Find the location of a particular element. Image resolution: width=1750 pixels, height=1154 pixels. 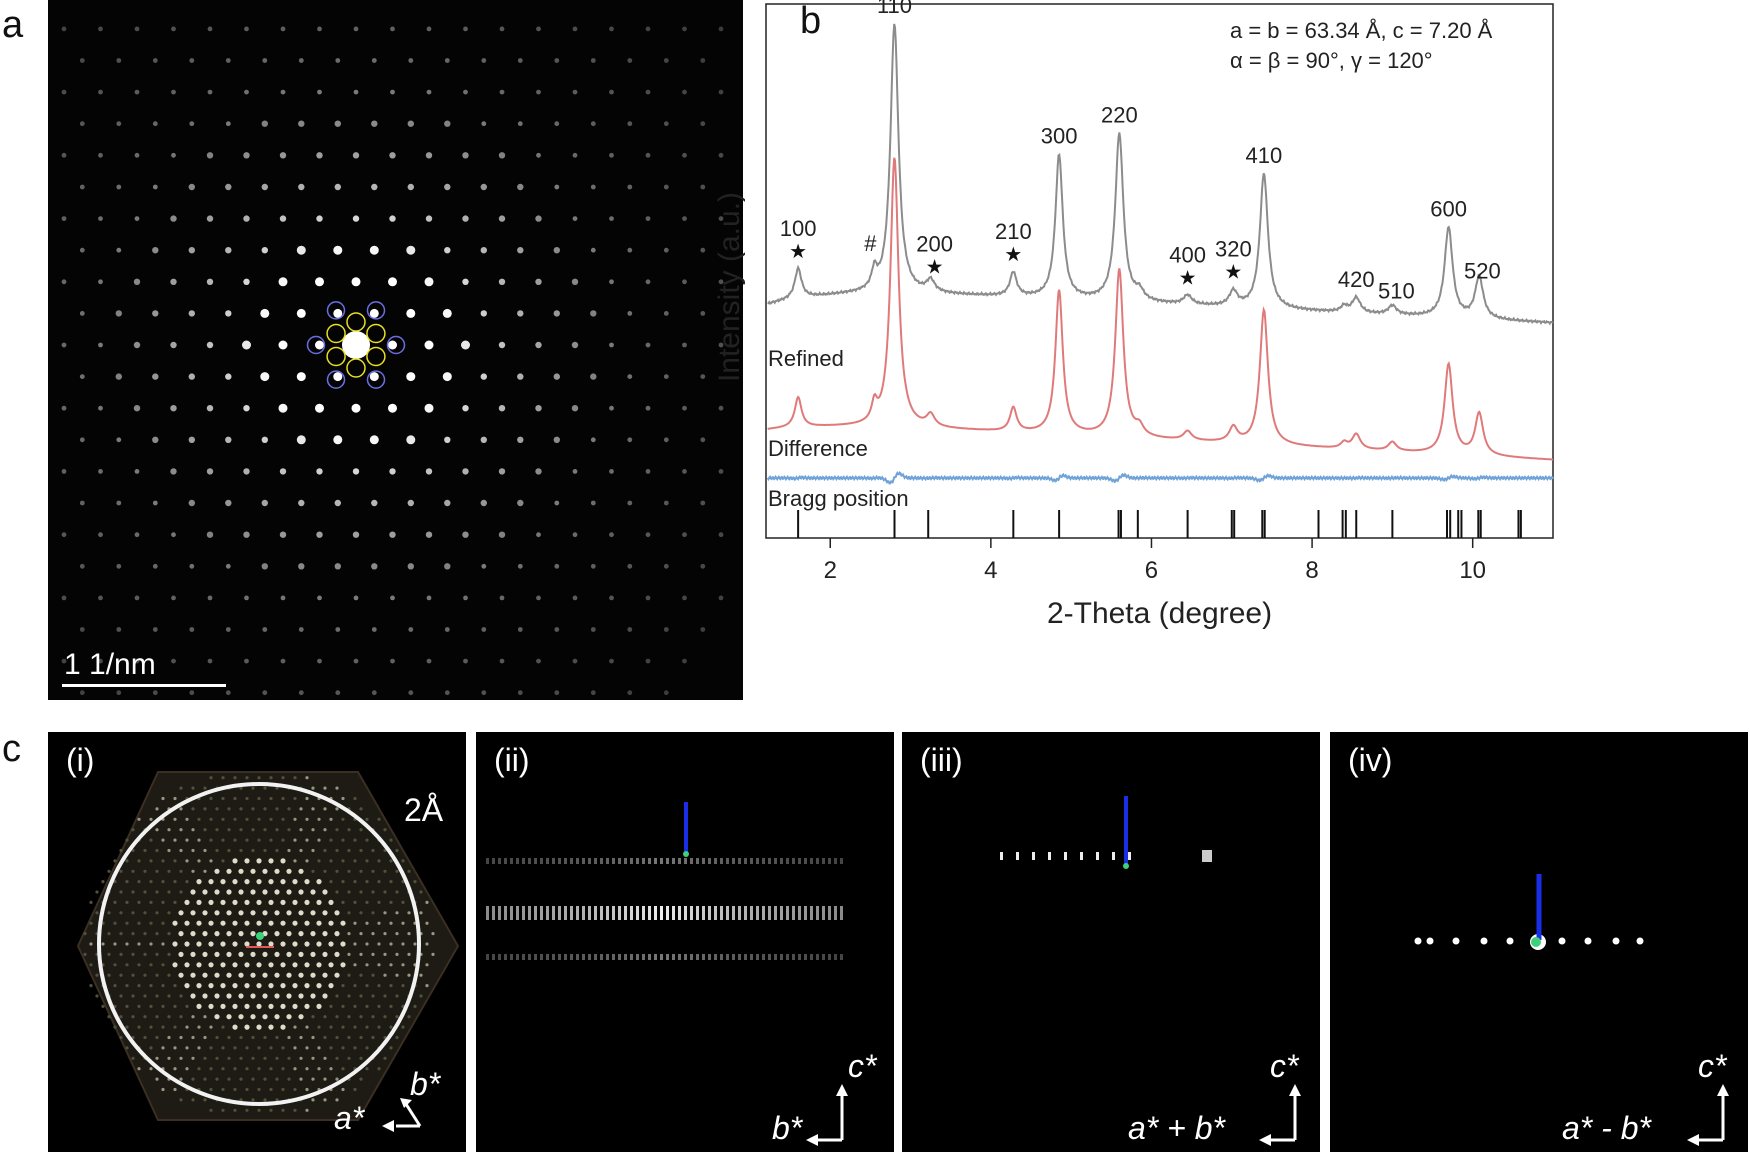

x-tick-label: 6 is located at coordinates (1151, 570).